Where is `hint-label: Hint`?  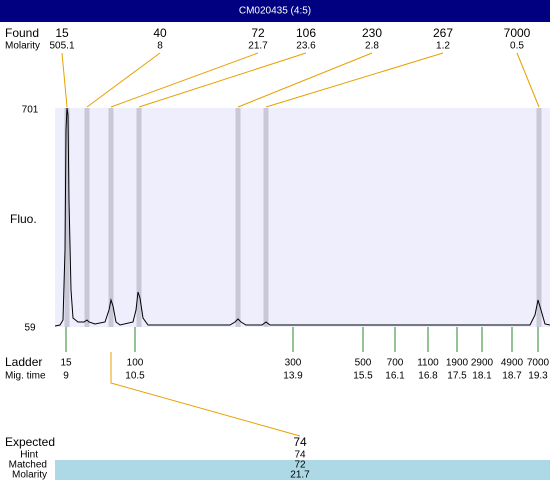
hint-label: Hint is located at coordinates (29, 455).